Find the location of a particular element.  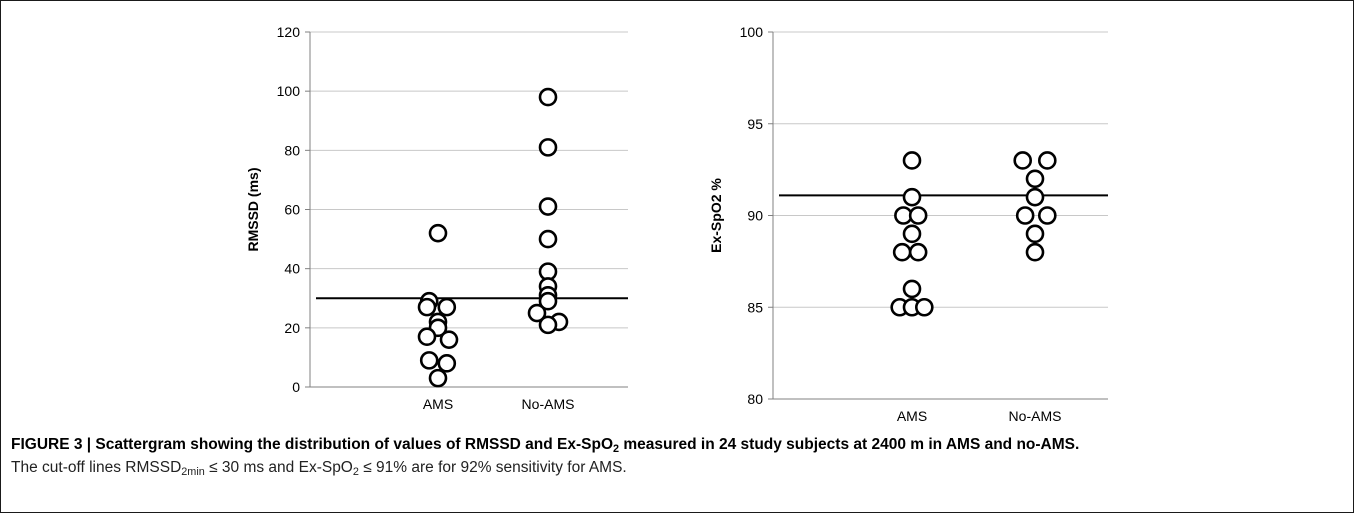

caption-note-subscript-1: 2min is located at coordinates (193, 472).